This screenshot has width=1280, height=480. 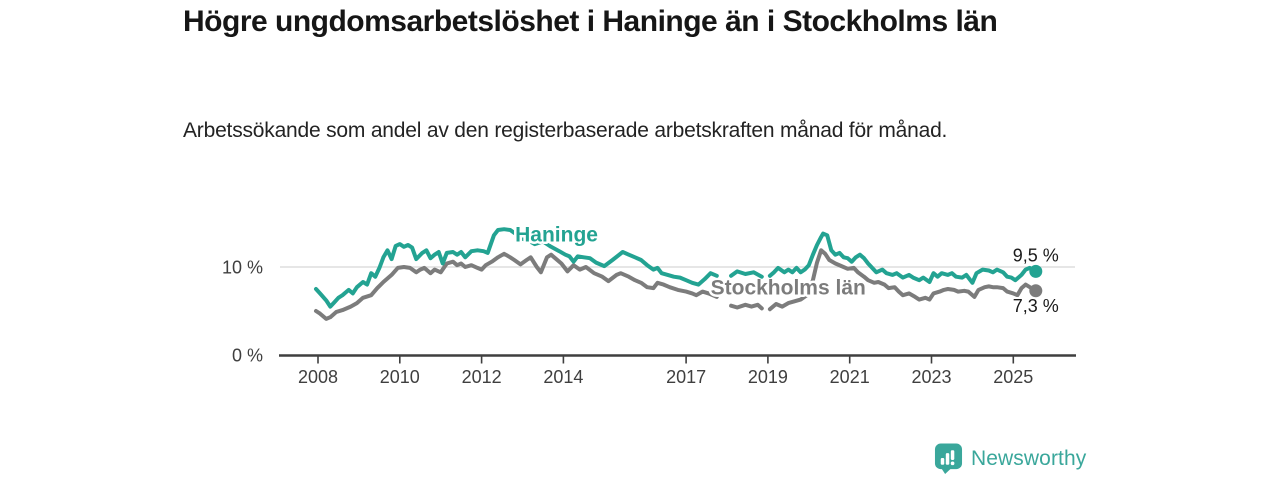 I want to click on brand-footer: Newsworthy, so click(x=1010, y=458).